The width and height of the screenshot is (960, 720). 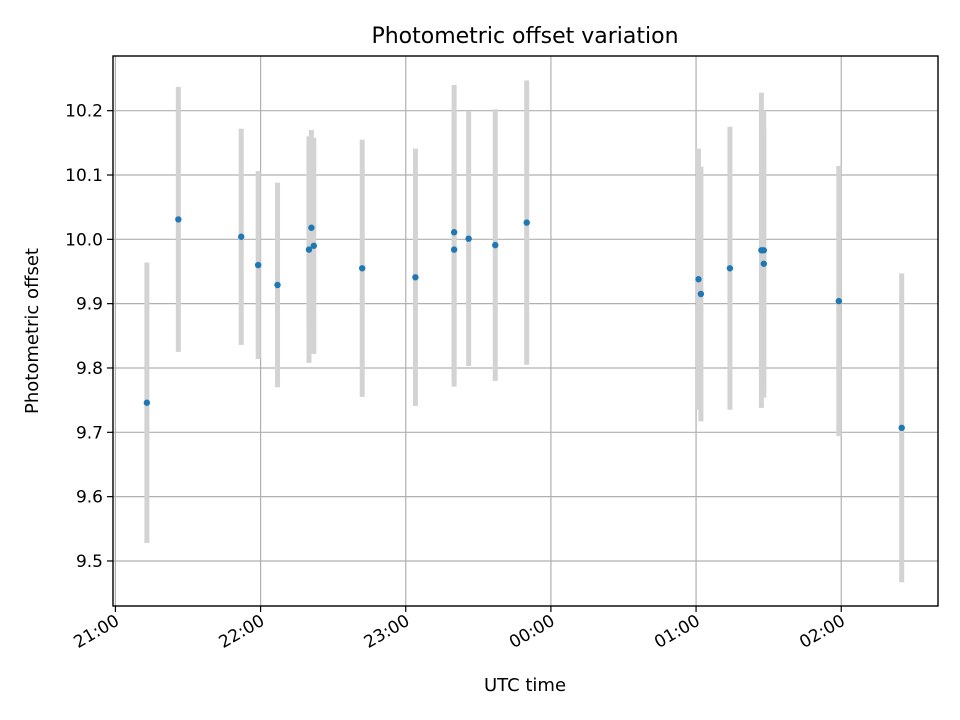 What do you see at coordinates (32, 331) in the screenshot?
I see `y-axis-label: Photometric offset` at bounding box center [32, 331].